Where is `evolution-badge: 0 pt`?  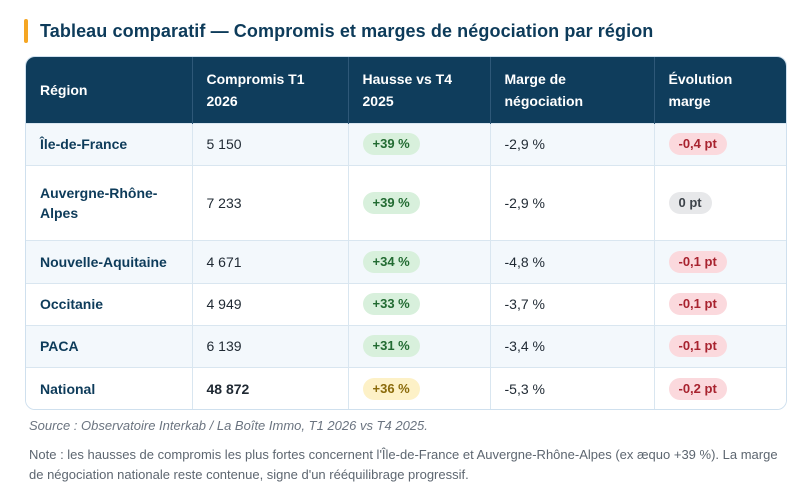 evolution-badge: 0 pt is located at coordinates (690, 203).